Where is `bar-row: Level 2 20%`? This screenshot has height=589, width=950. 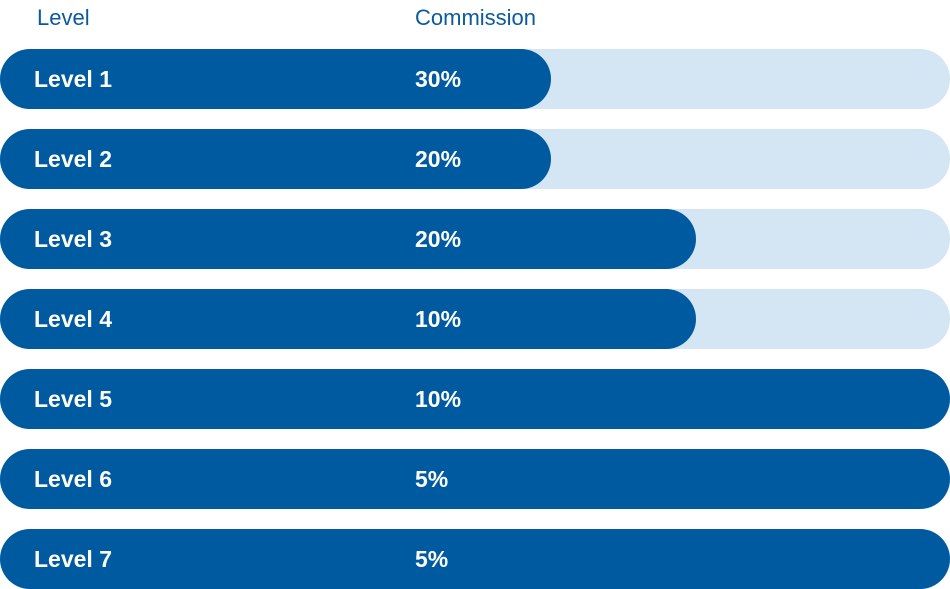
bar-row: Level 2 20% is located at coordinates (475, 159).